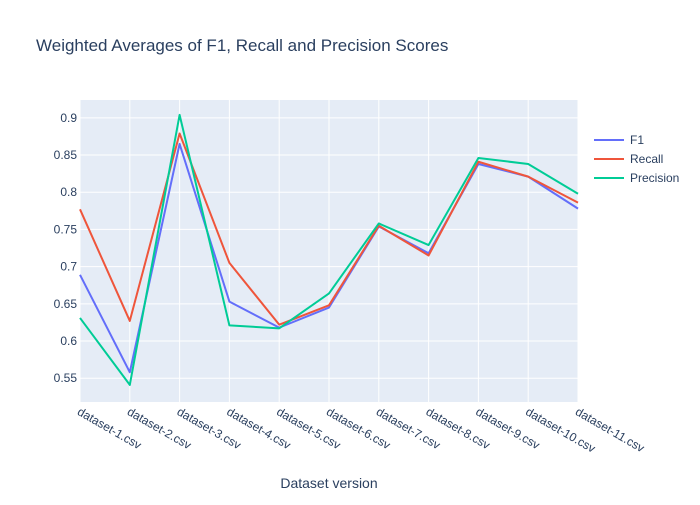  What do you see at coordinates (68, 267) in the screenshot?
I see `y-tick-label: 0.7` at bounding box center [68, 267].